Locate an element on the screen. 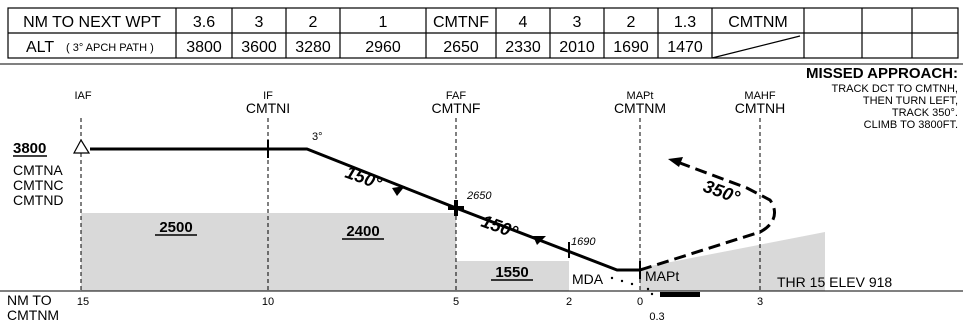  if-role-label: IF is located at coordinates (268, 96).